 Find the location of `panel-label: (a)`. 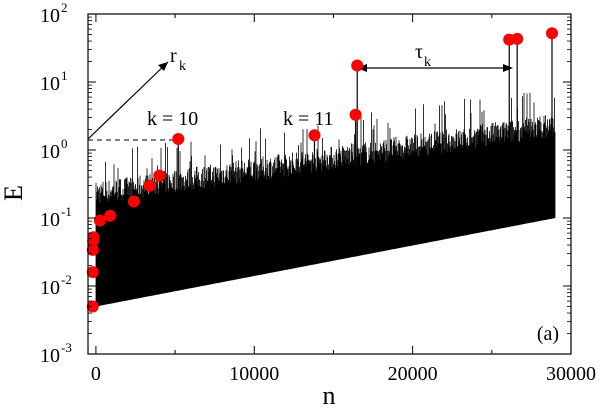

panel-label: (a) is located at coordinates (548, 334).